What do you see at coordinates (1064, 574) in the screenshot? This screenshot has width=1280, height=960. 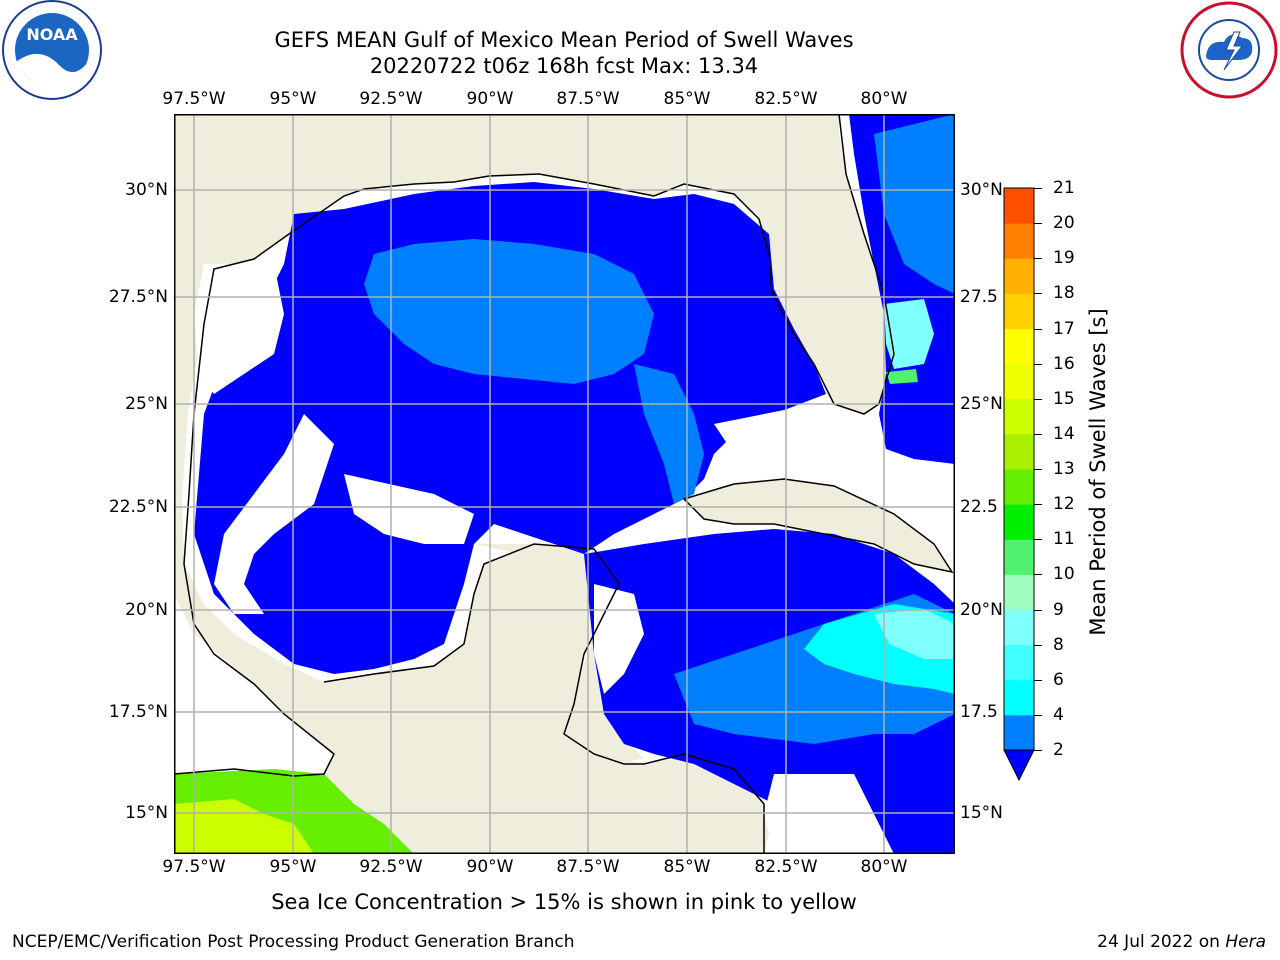 I see `colorbar-tick-label: 10` at bounding box center [1064, 574].